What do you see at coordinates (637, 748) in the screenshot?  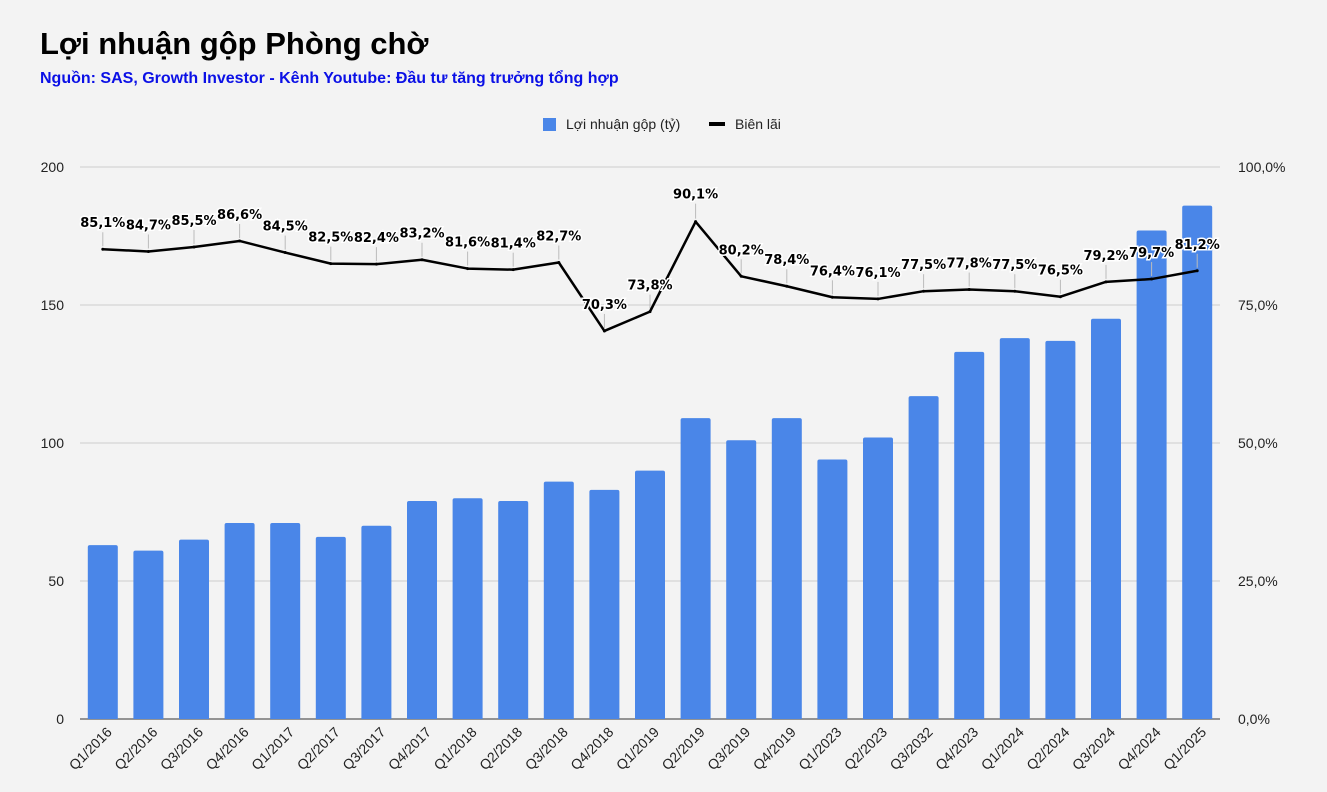 I see `x-axis-tick-label: Q1/2019` at bounding box center [637, 748].